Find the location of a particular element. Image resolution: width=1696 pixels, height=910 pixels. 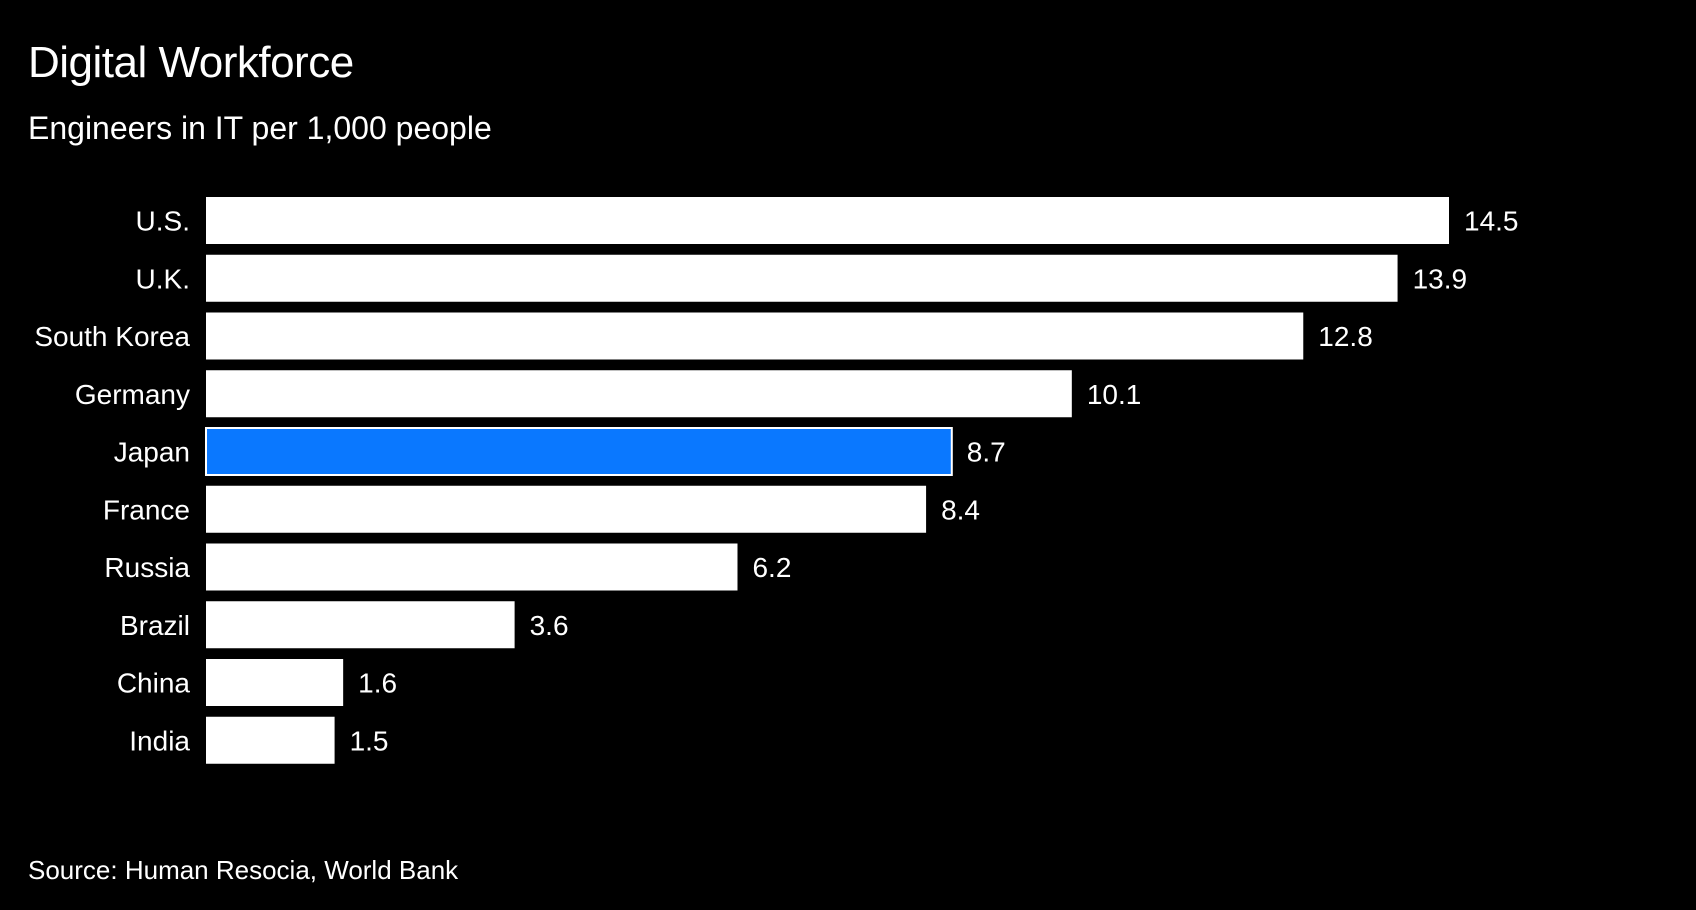

category-label-brazil: Brazil is located at coordinates (155, 625).